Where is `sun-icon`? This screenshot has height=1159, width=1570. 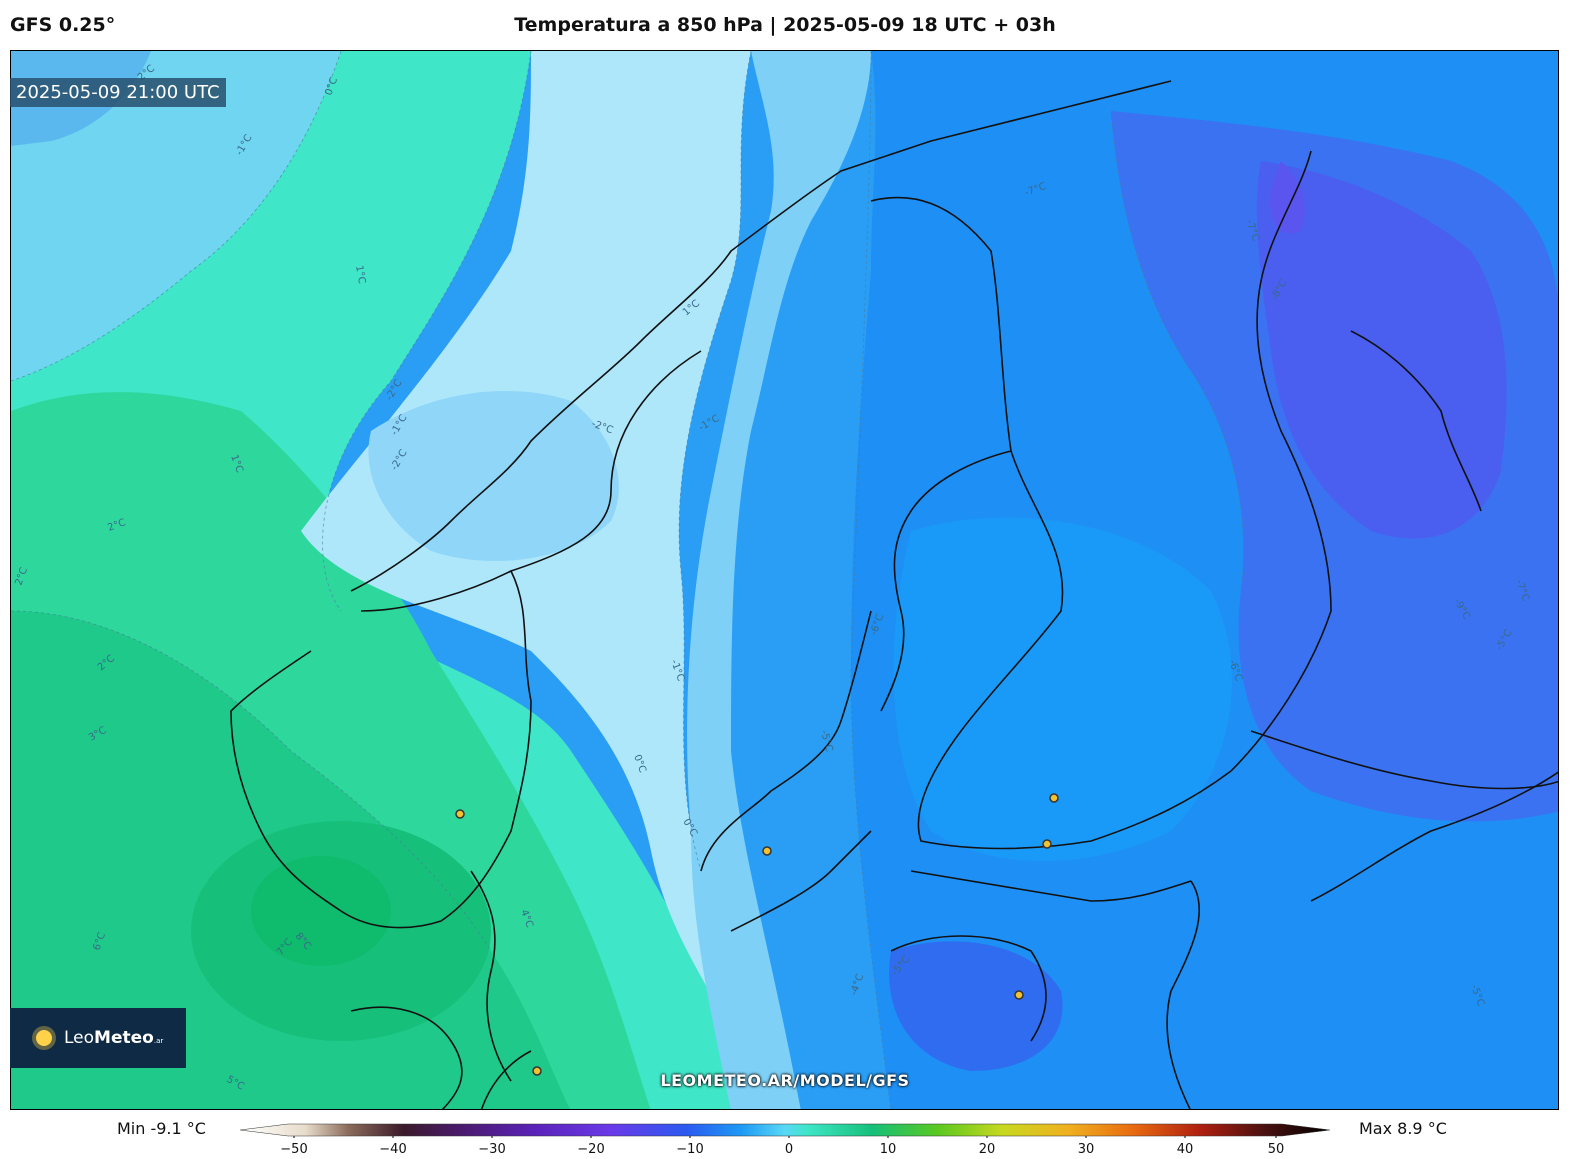
sun-icon is located at coordinates (44, 1038).